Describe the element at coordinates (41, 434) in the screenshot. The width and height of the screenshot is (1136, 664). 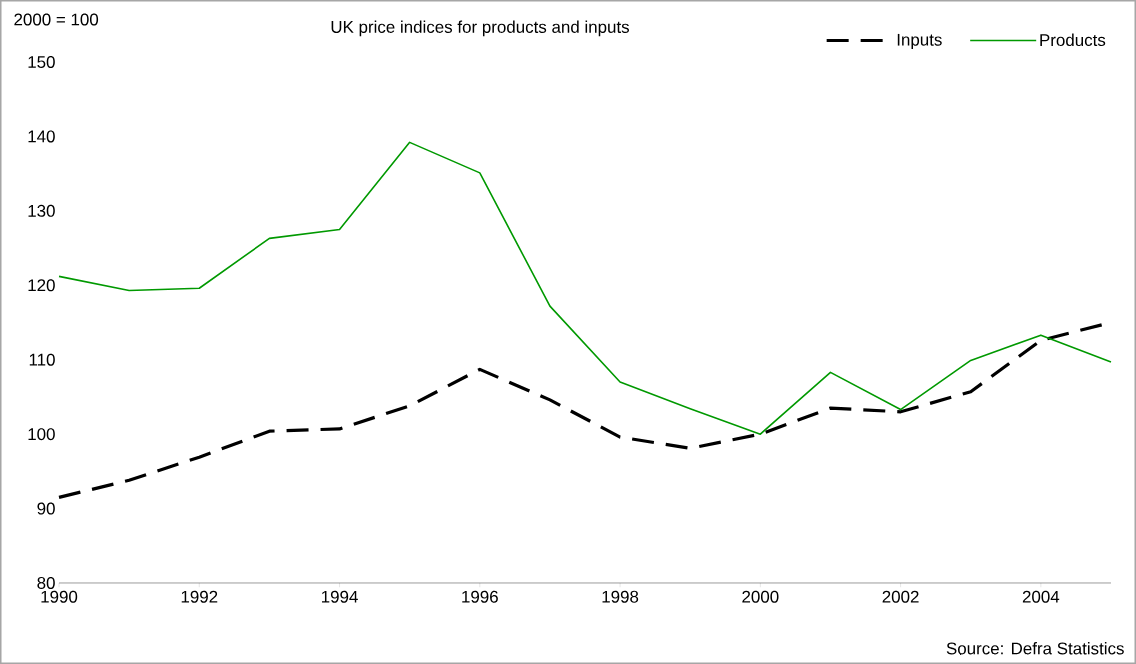
I see `y-tick-label: 100` at that location.